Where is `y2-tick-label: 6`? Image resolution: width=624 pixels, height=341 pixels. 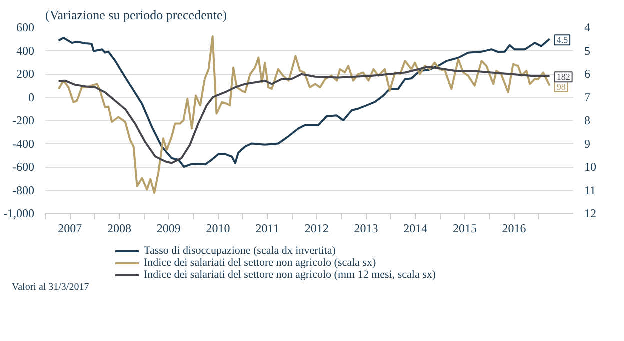 y2-tick-label: 6 is located at coordinates (587, 74).